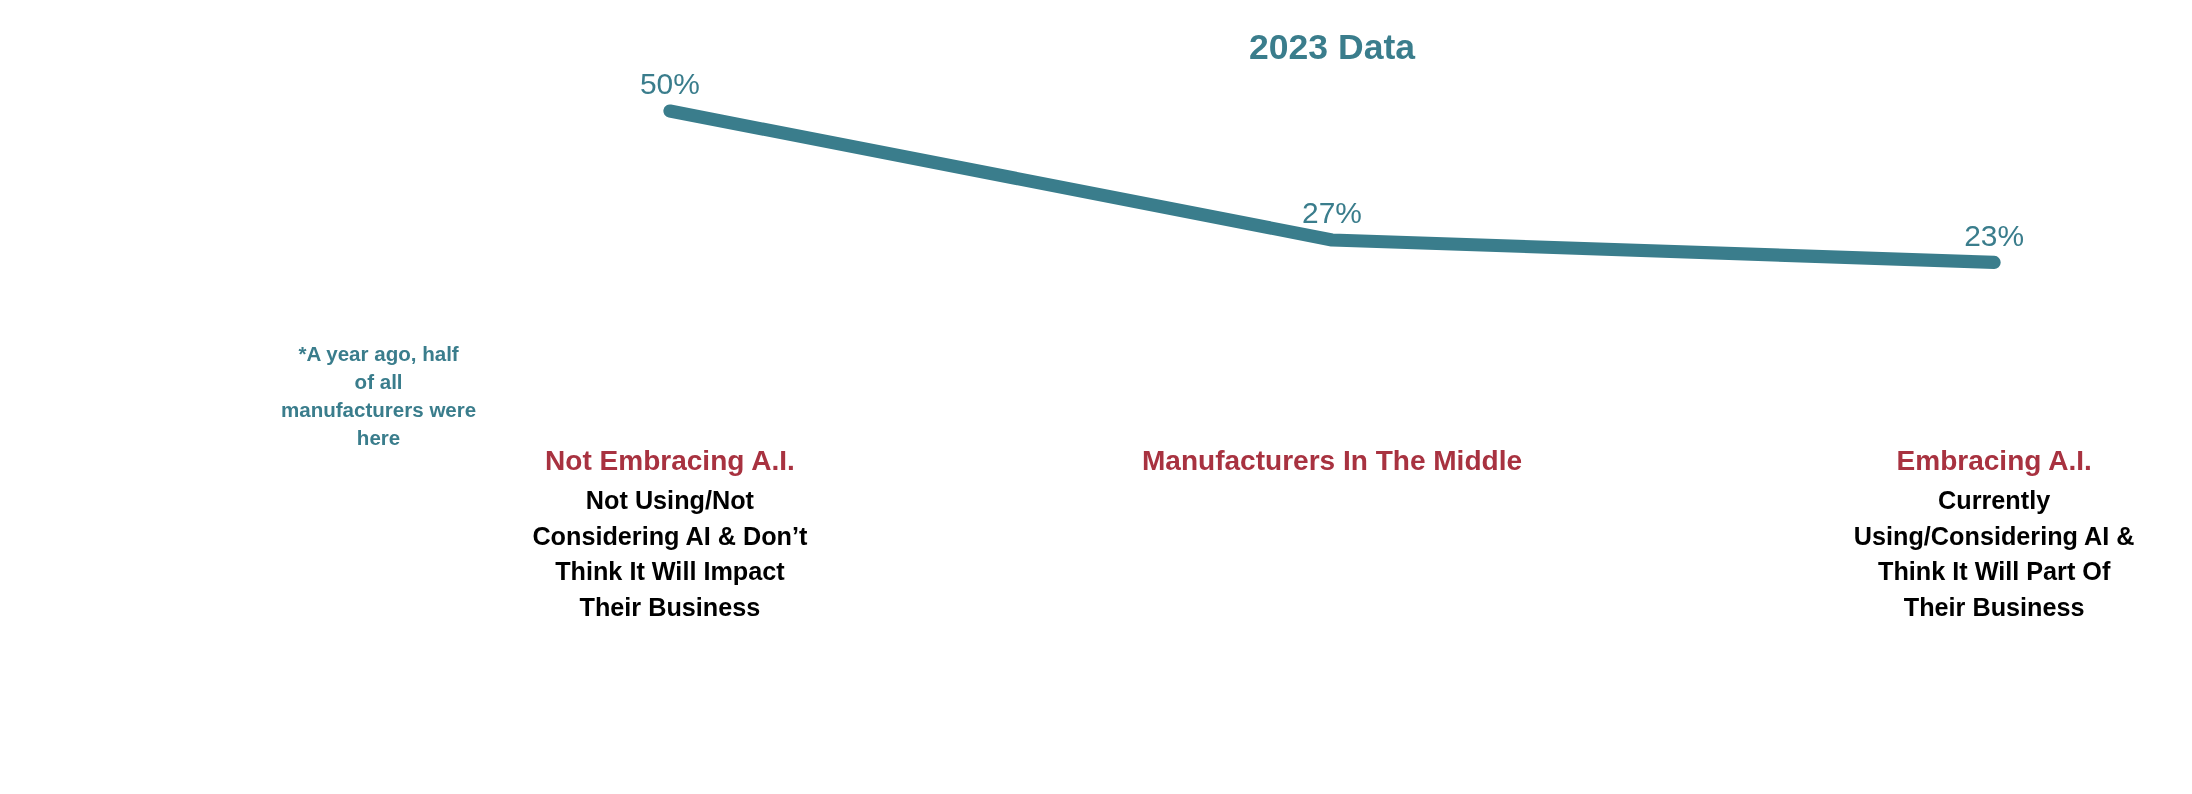  Describe the element at coordinates (1994, 235) in the screenshot. I see `data-label: 23%` at that location.